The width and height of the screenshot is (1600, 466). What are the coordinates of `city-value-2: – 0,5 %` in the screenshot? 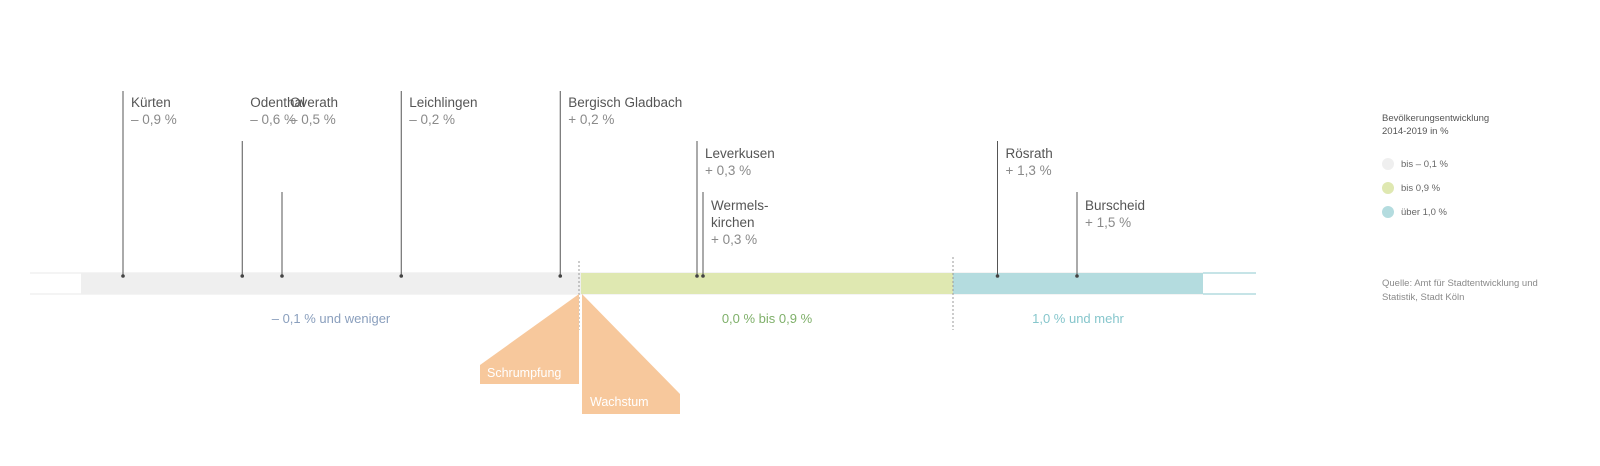 It's located at (313, 119).